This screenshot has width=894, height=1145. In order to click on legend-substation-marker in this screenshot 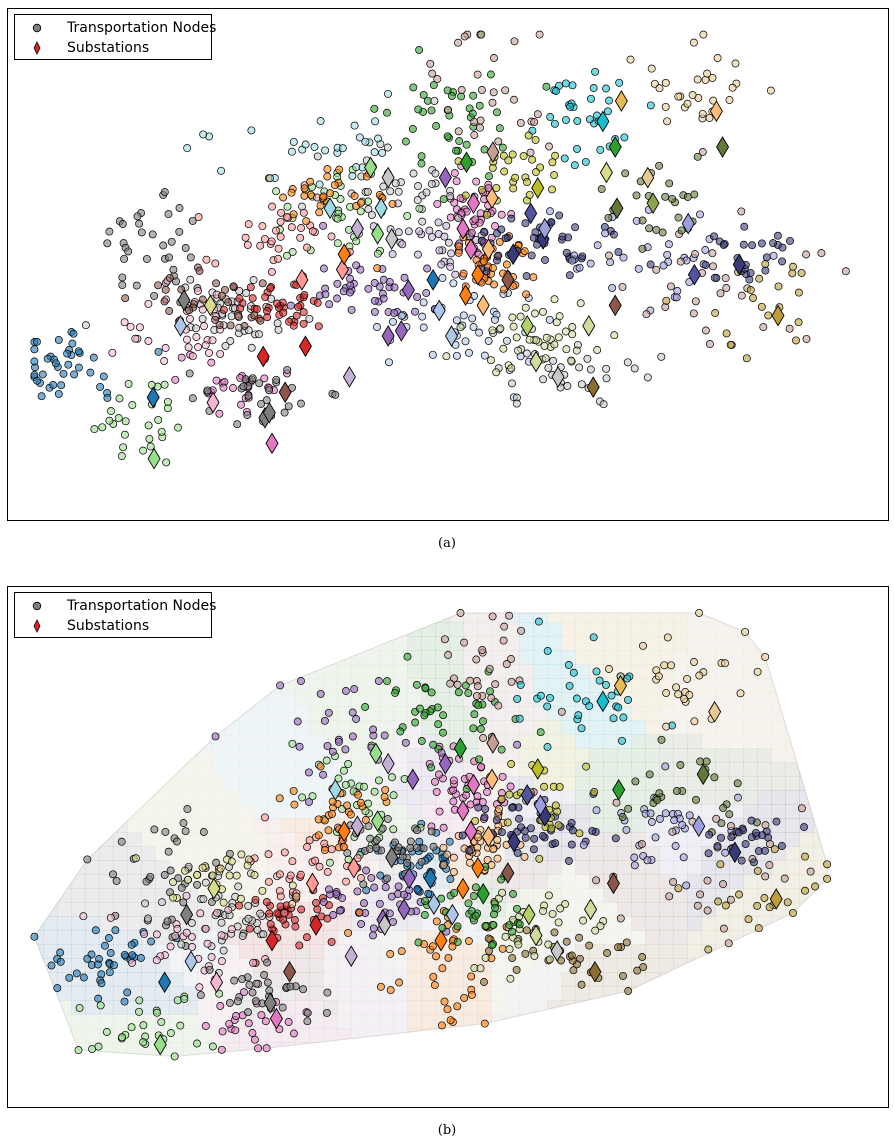, I will do `click(37, 626)`.